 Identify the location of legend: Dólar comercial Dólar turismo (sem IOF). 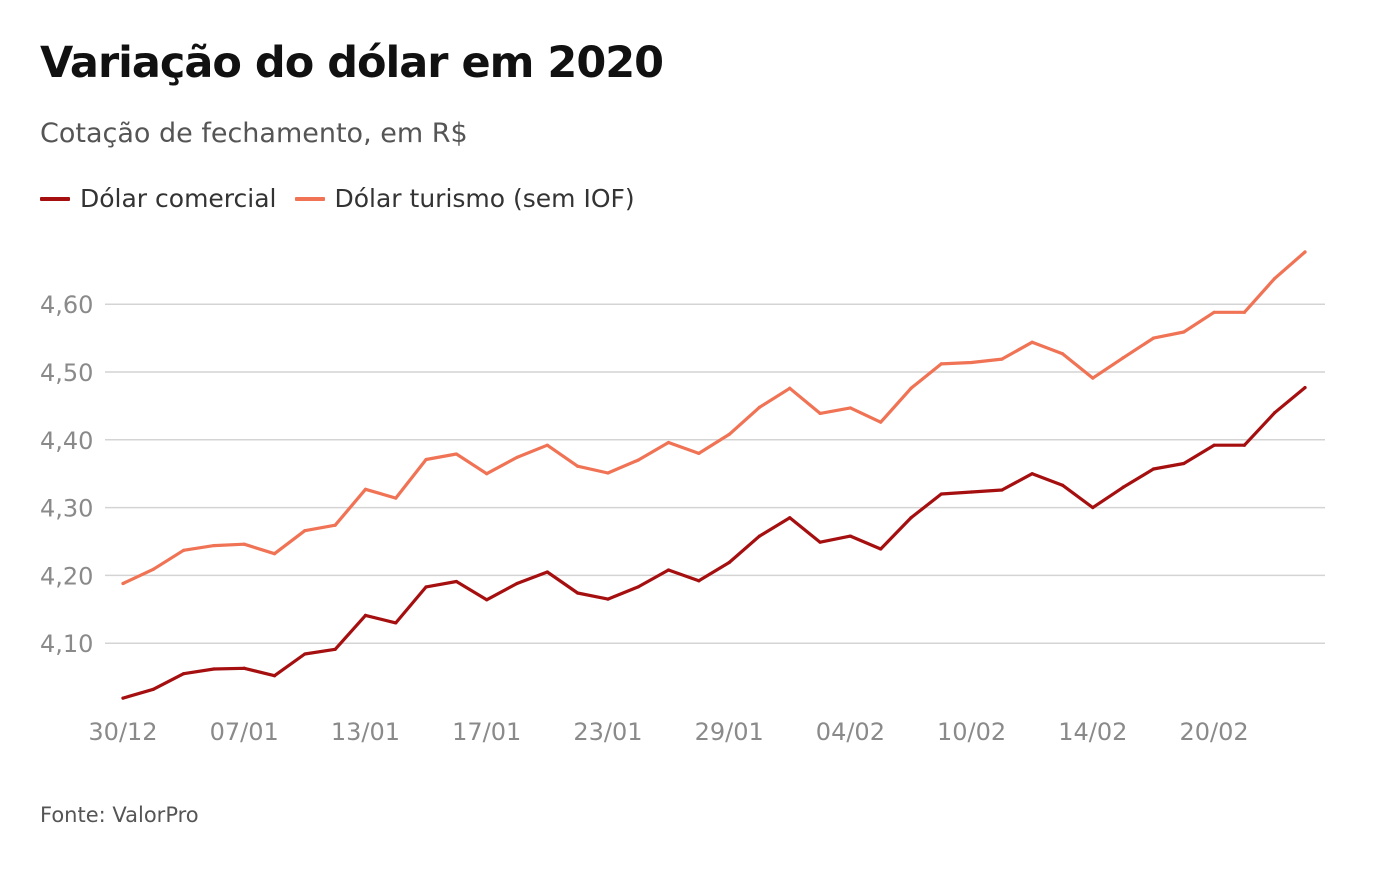
(346, 198).